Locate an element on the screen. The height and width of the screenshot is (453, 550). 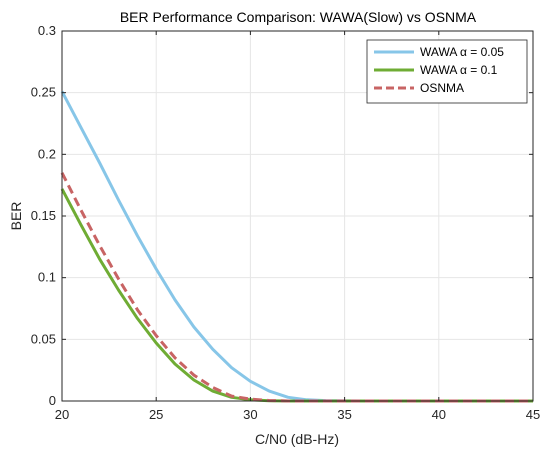
legend: WAWA α = 0.05 WAWA α = 0.1 OSNMA is located at coordinates (447, 71).